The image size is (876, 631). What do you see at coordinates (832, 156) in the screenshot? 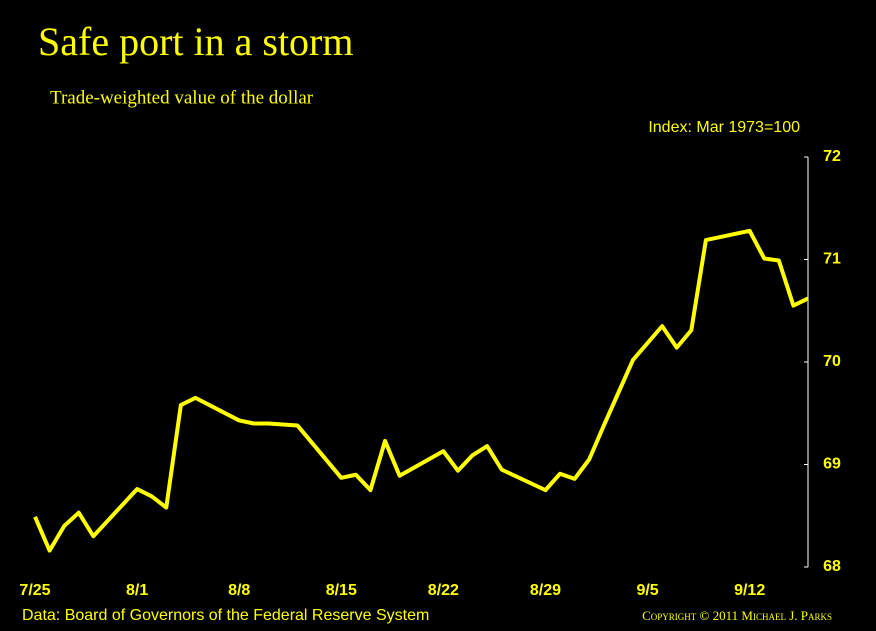
I see `y-tick-label: 72` at bounding box center [832, 156].